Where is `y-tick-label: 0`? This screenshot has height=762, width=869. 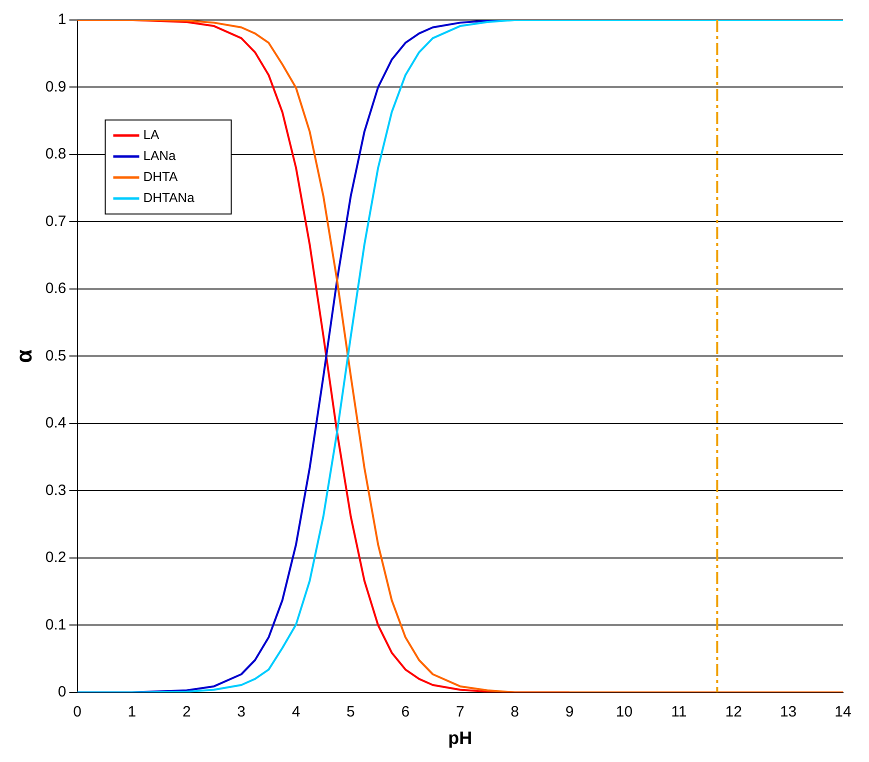 y-tick-label: 0 is located at coordinates (62, 692).